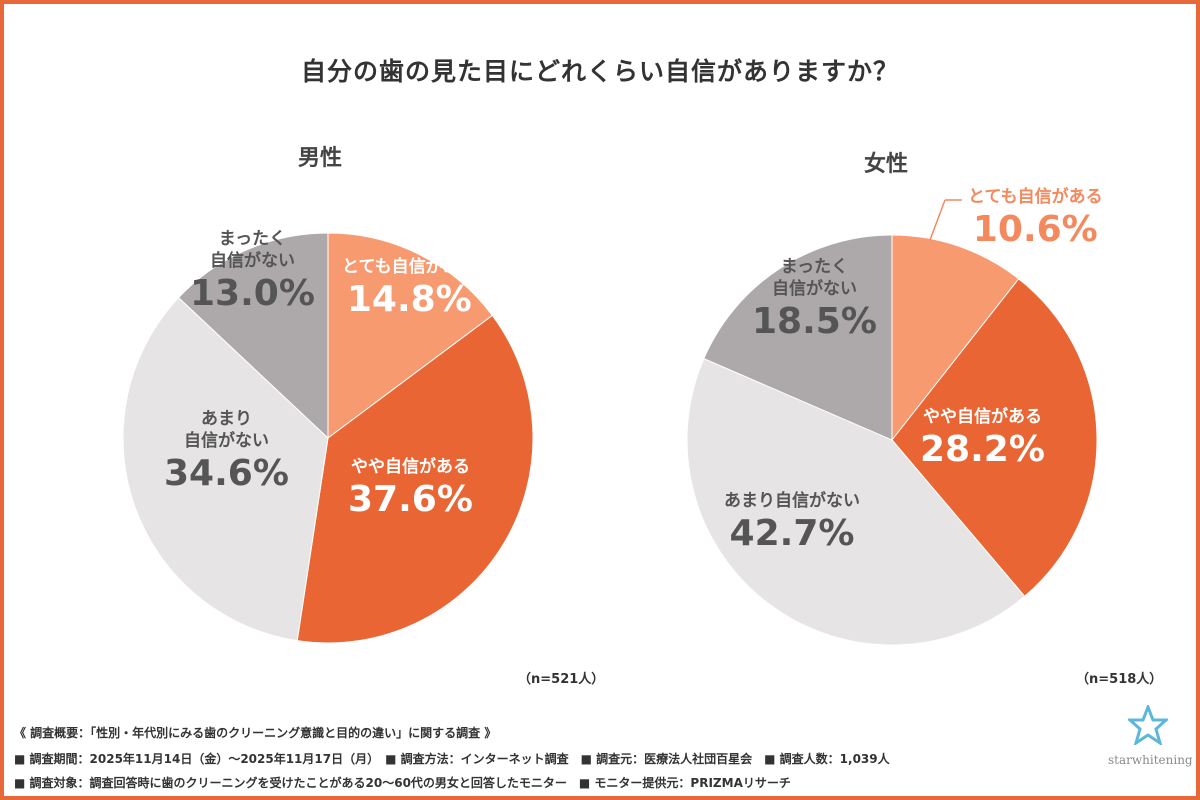 The height and width of the screenshot is (800, 1200). I want to click on male-sample-size: （n=521人）, so click(561, 679).